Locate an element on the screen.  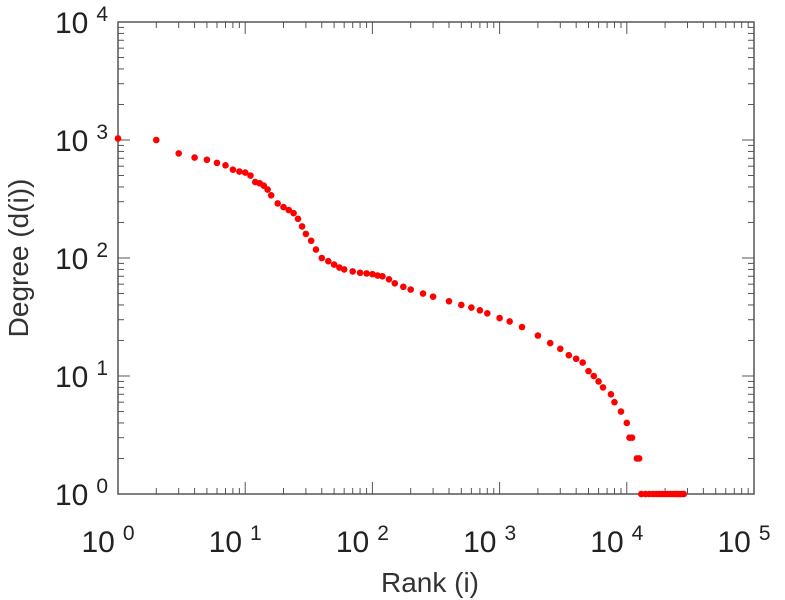
y-axis-title: Degree (d(i)) is located at coordinates (18, 258).